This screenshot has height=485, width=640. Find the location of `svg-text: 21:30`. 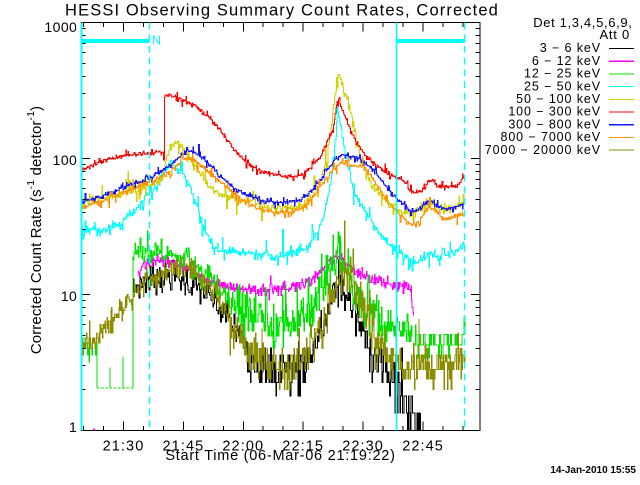

svg-text: 21:30 is located at coordinates (124, 446).